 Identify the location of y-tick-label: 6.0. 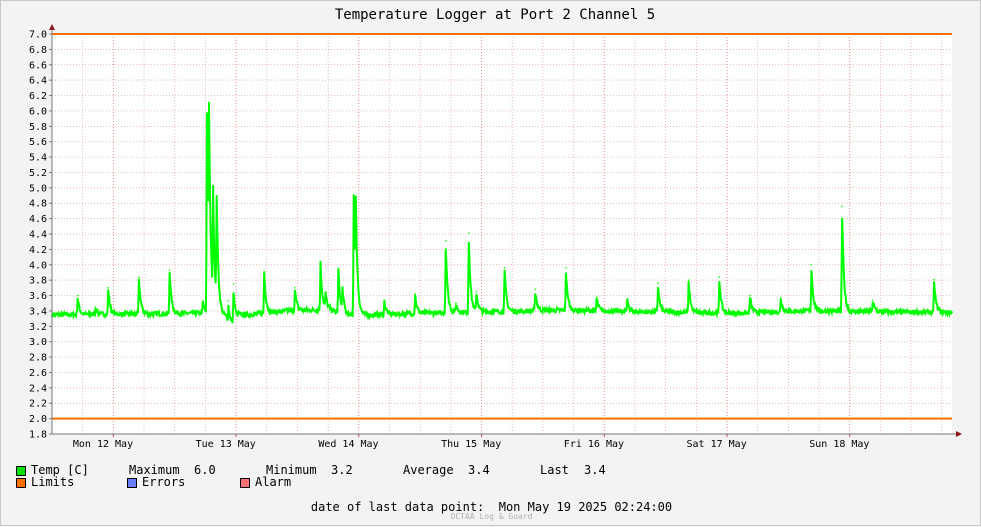
(38, 111).